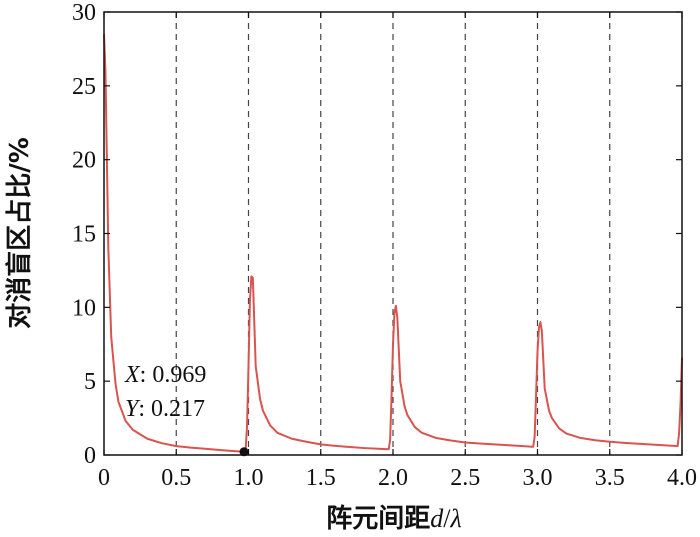 The height and width of the screenshot is (537, 700). I want to click on datatip-x-label: X, so click(132, 375).